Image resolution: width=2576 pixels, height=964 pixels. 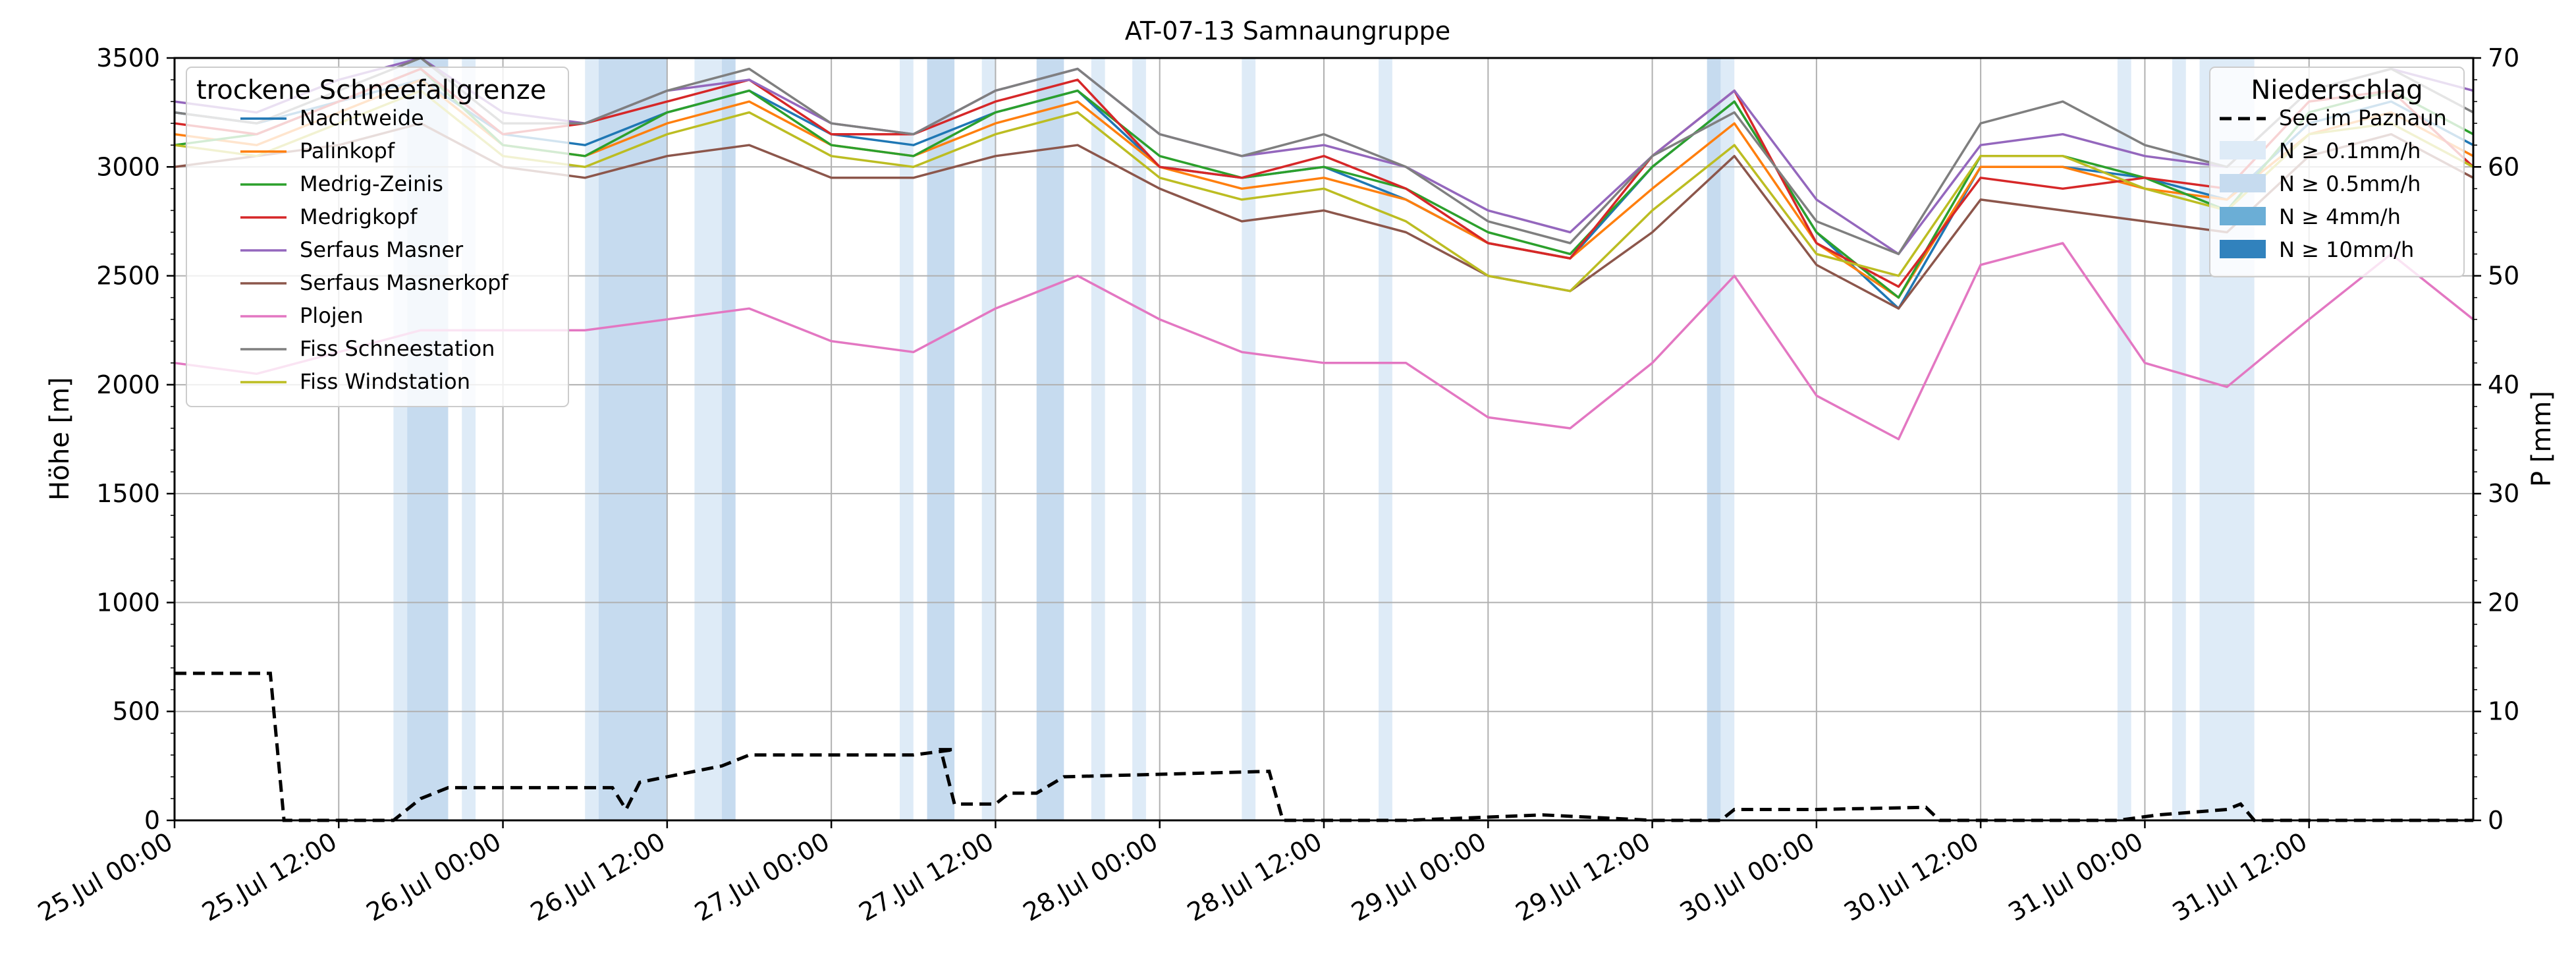 I want to click on y-axis-label-left: Höhe [m], so click(x=60, y=438).